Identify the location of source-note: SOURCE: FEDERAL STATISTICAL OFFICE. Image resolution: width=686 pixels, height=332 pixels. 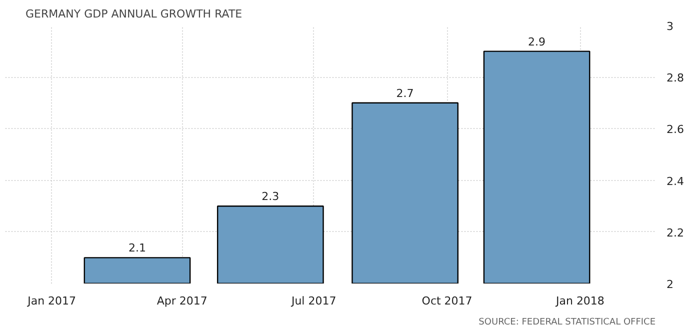
(567, 323).